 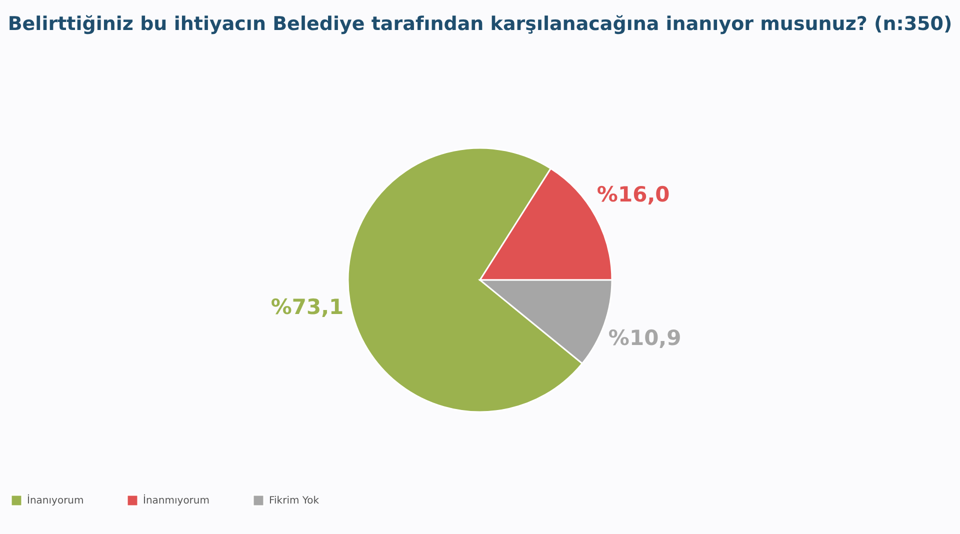 What do you see at coordinates (55, 500) in the screenshot?
I see `legend-label: İnanıyorum` at bounding box center [55, 500].